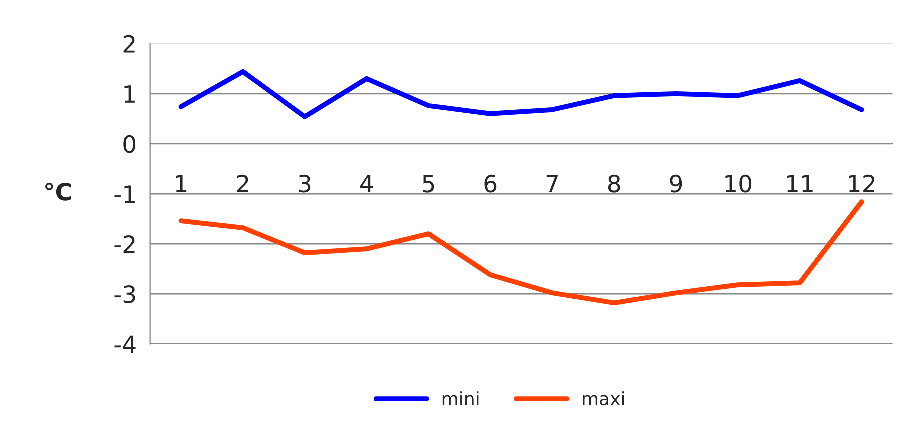 This screenshot has width=911, height=434. I want to click on x-tick-label: 6, so click(490, 183).